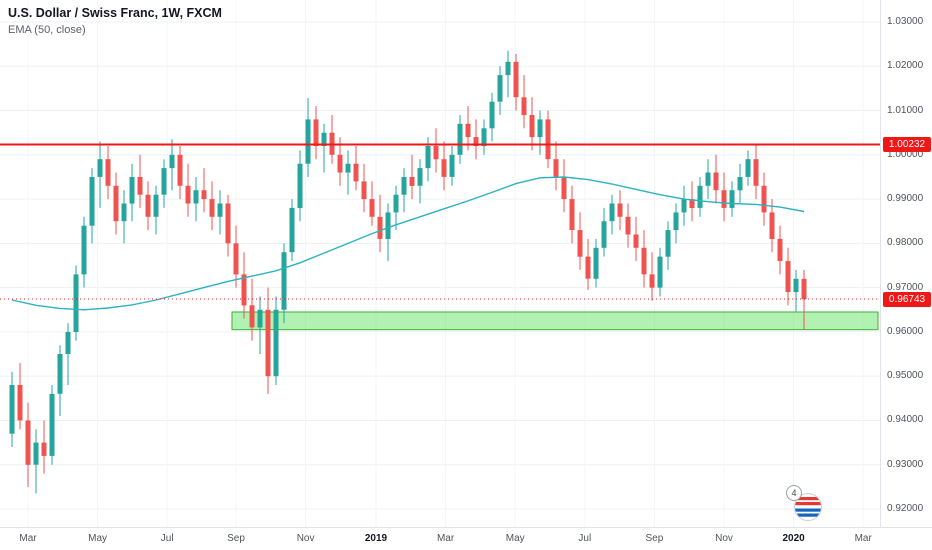  I want to click on price-tick-label: 0.95000, so click(905, 376).